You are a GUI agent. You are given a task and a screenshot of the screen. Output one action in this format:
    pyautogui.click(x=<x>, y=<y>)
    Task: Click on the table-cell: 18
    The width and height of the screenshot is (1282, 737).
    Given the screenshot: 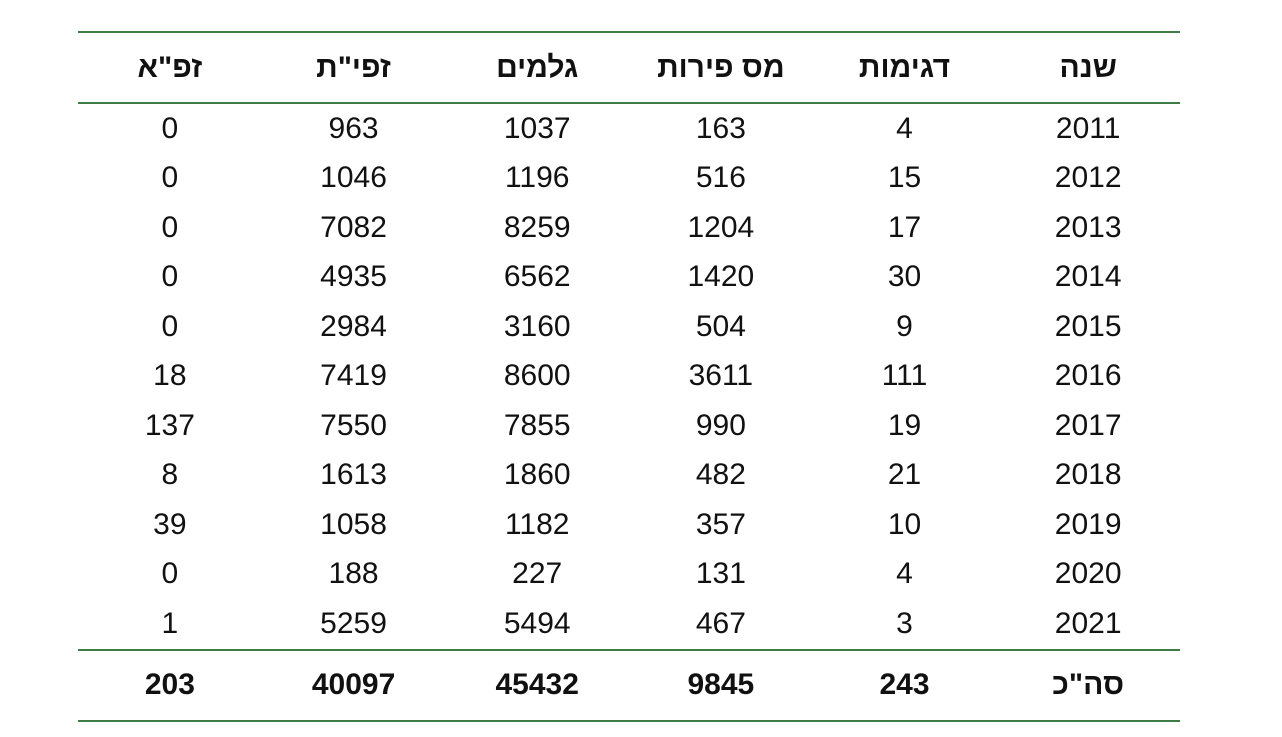 What is the action you would take?
    pyautogui.click(x=170, y=376)
    